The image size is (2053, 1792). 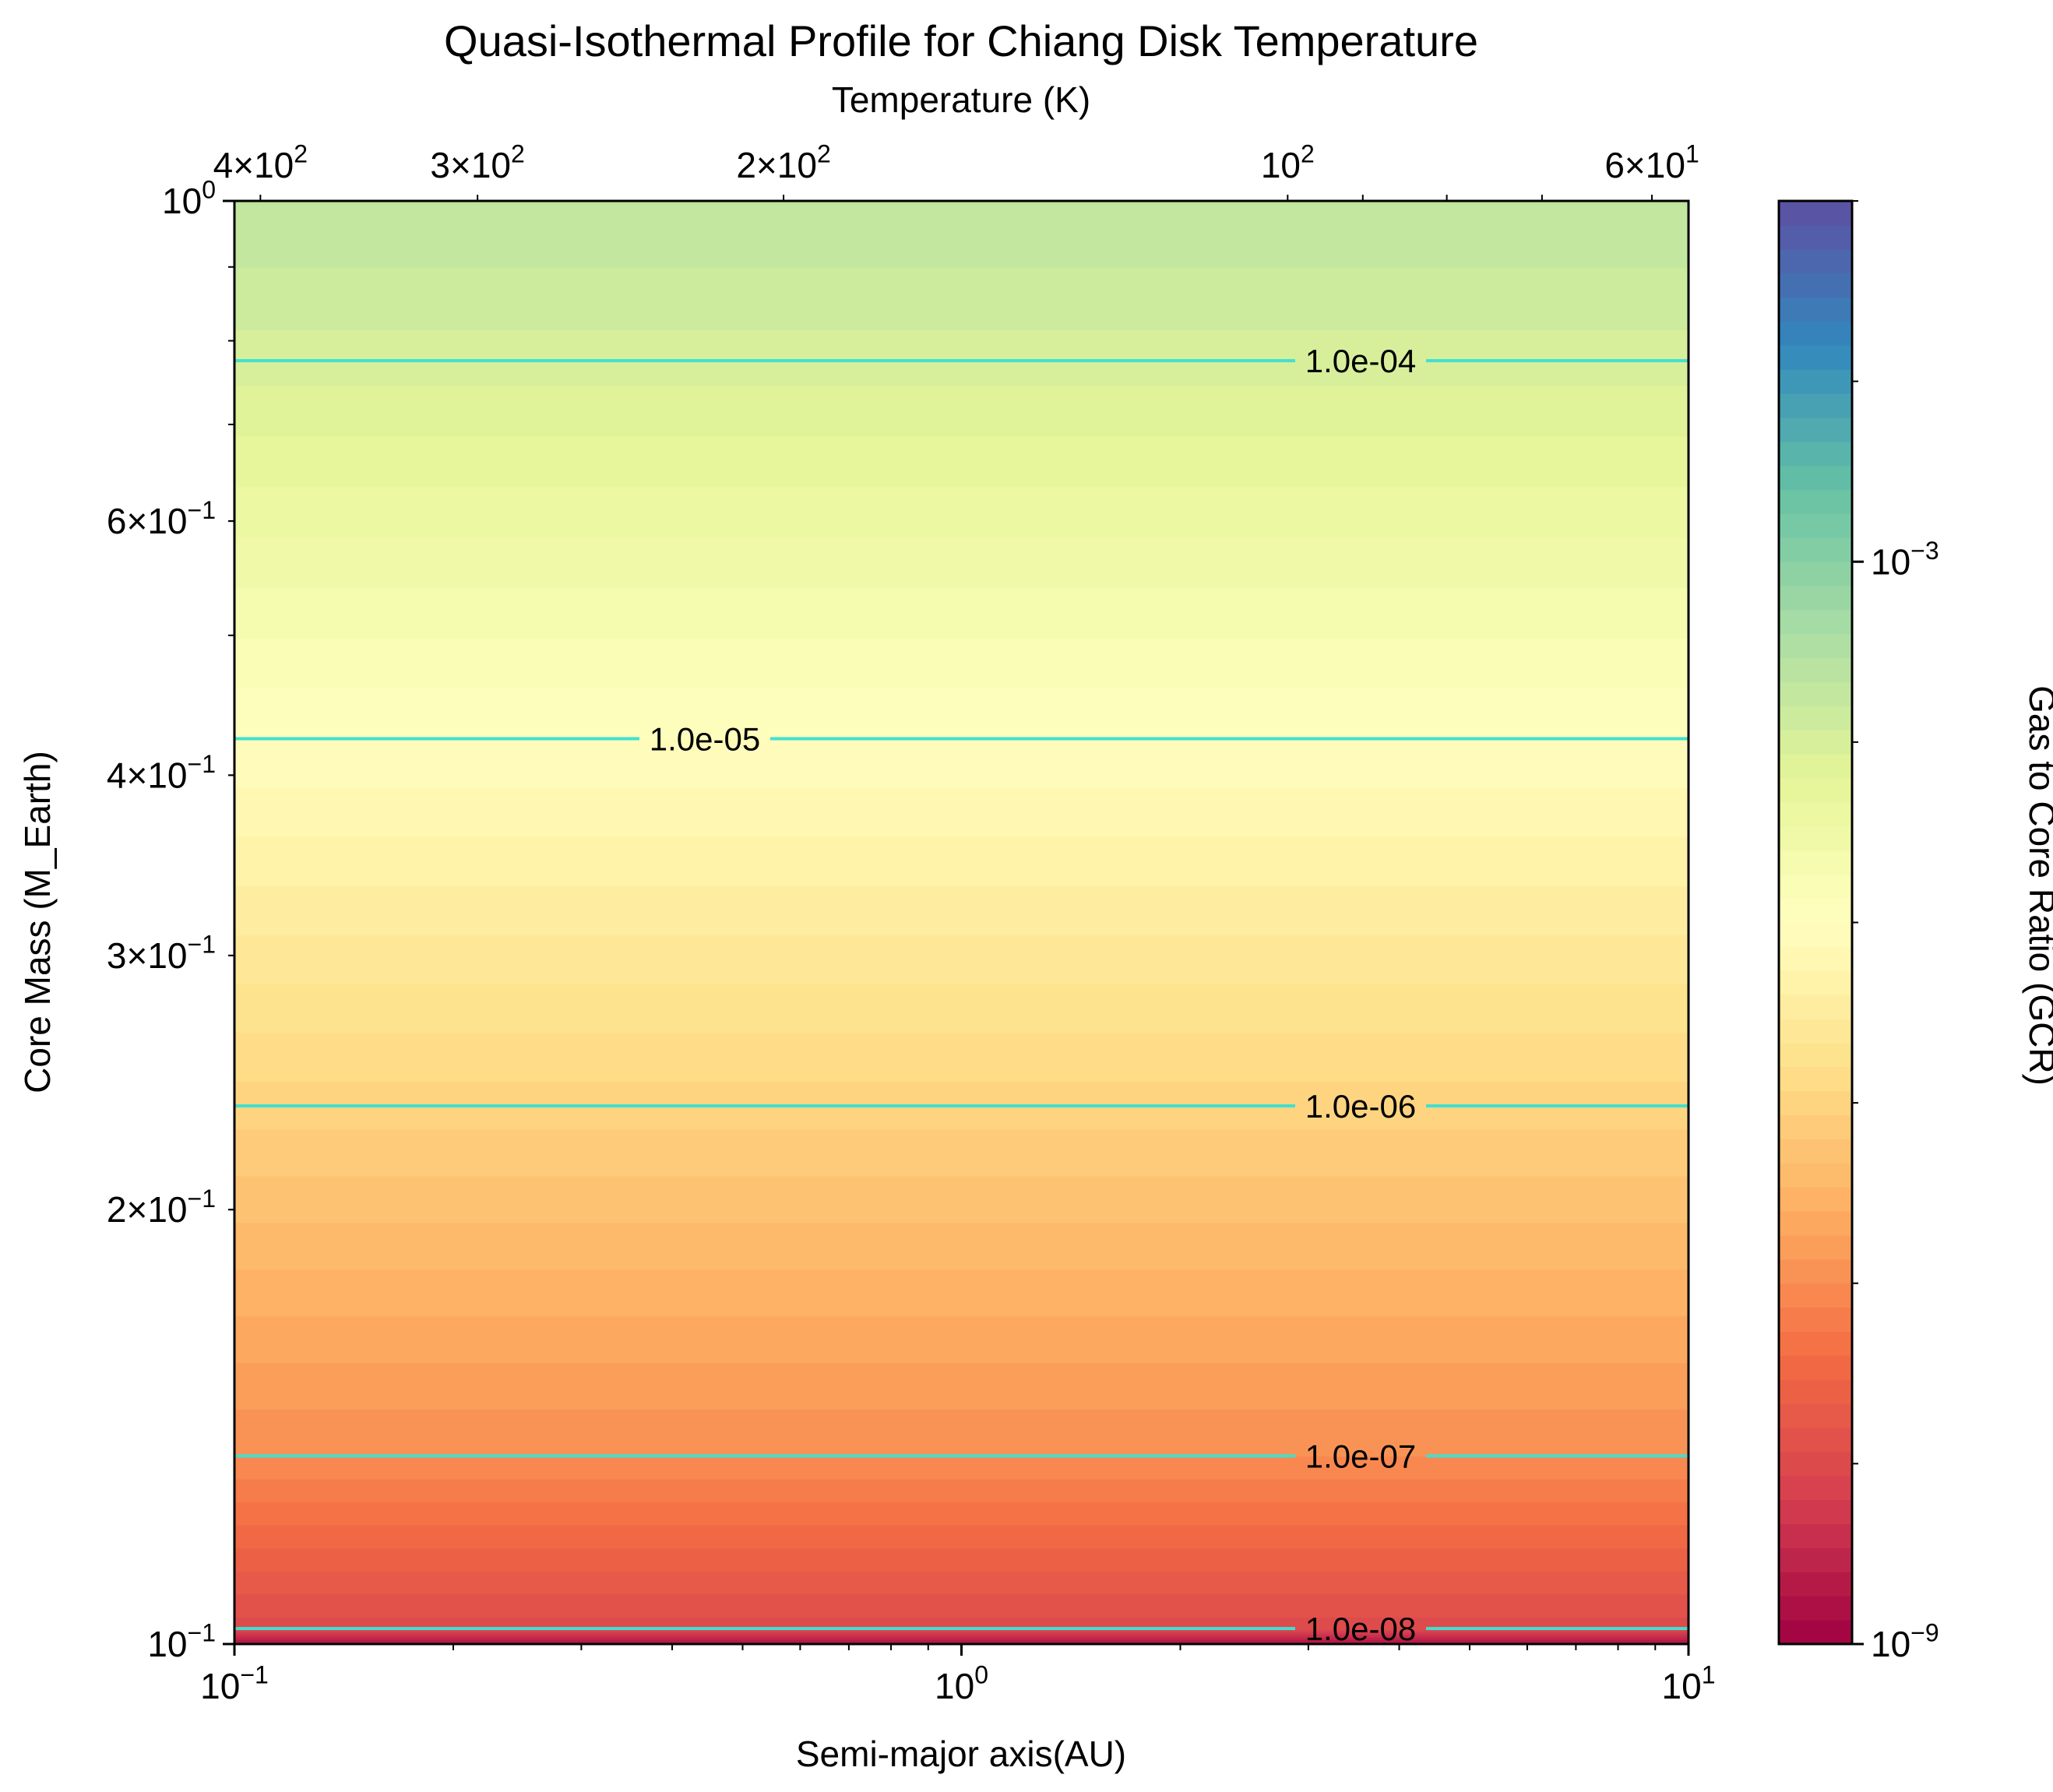 I want to click on y-tick-label: 10⁻¹, so click(x=181, y=1641).